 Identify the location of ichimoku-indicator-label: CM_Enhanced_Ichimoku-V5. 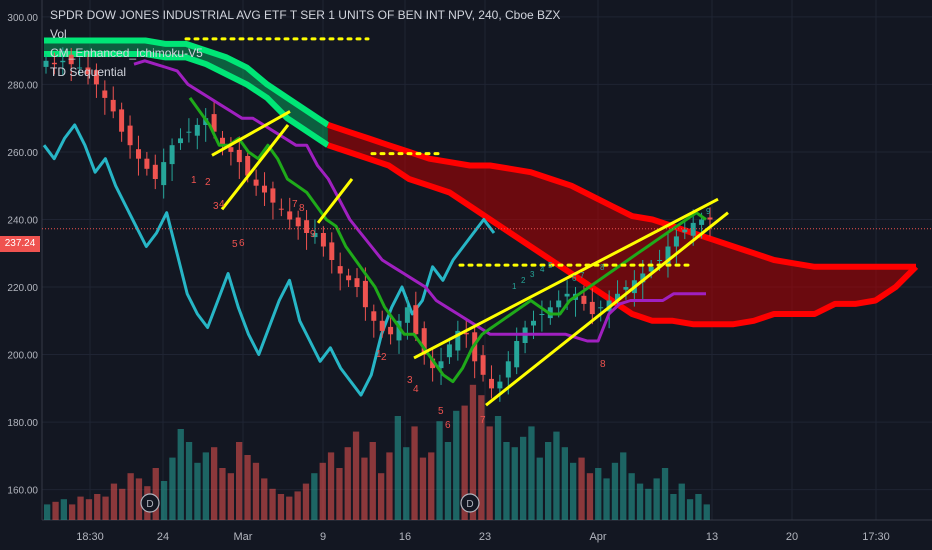
(126, 53).